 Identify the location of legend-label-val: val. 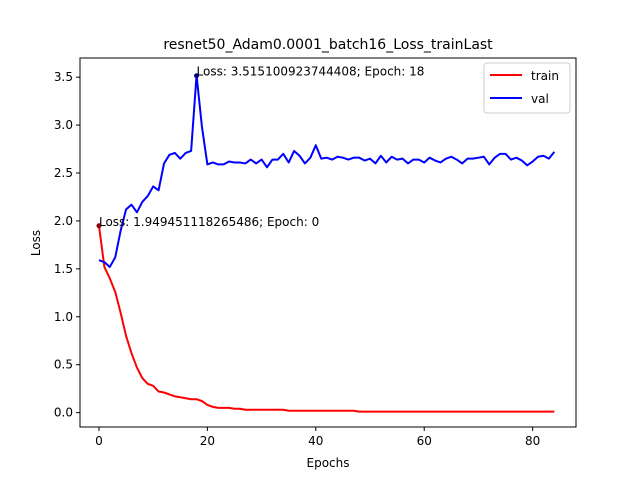
(540, 99).